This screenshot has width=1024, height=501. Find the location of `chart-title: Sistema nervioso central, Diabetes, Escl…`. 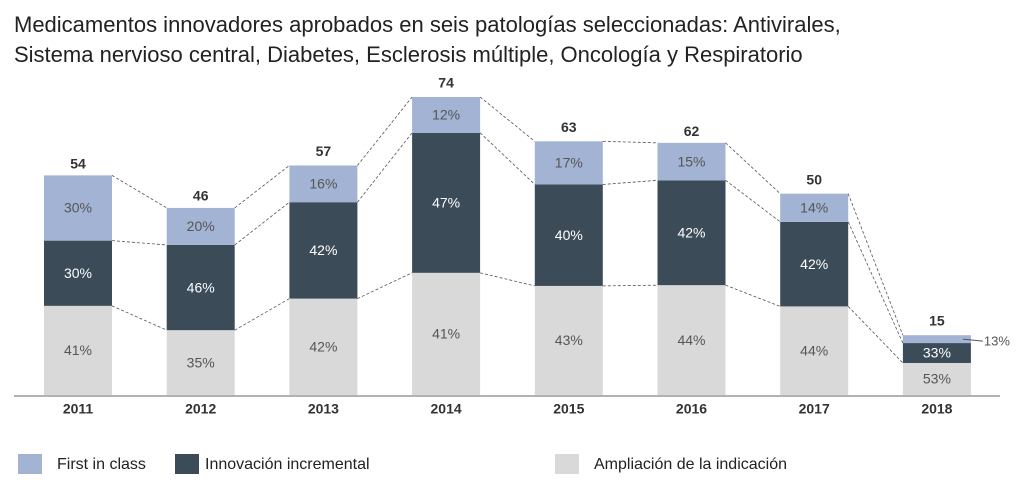

chart-title: Sistema nervioso central, Diabetes, Escl… is located at coordinates (408, 54).